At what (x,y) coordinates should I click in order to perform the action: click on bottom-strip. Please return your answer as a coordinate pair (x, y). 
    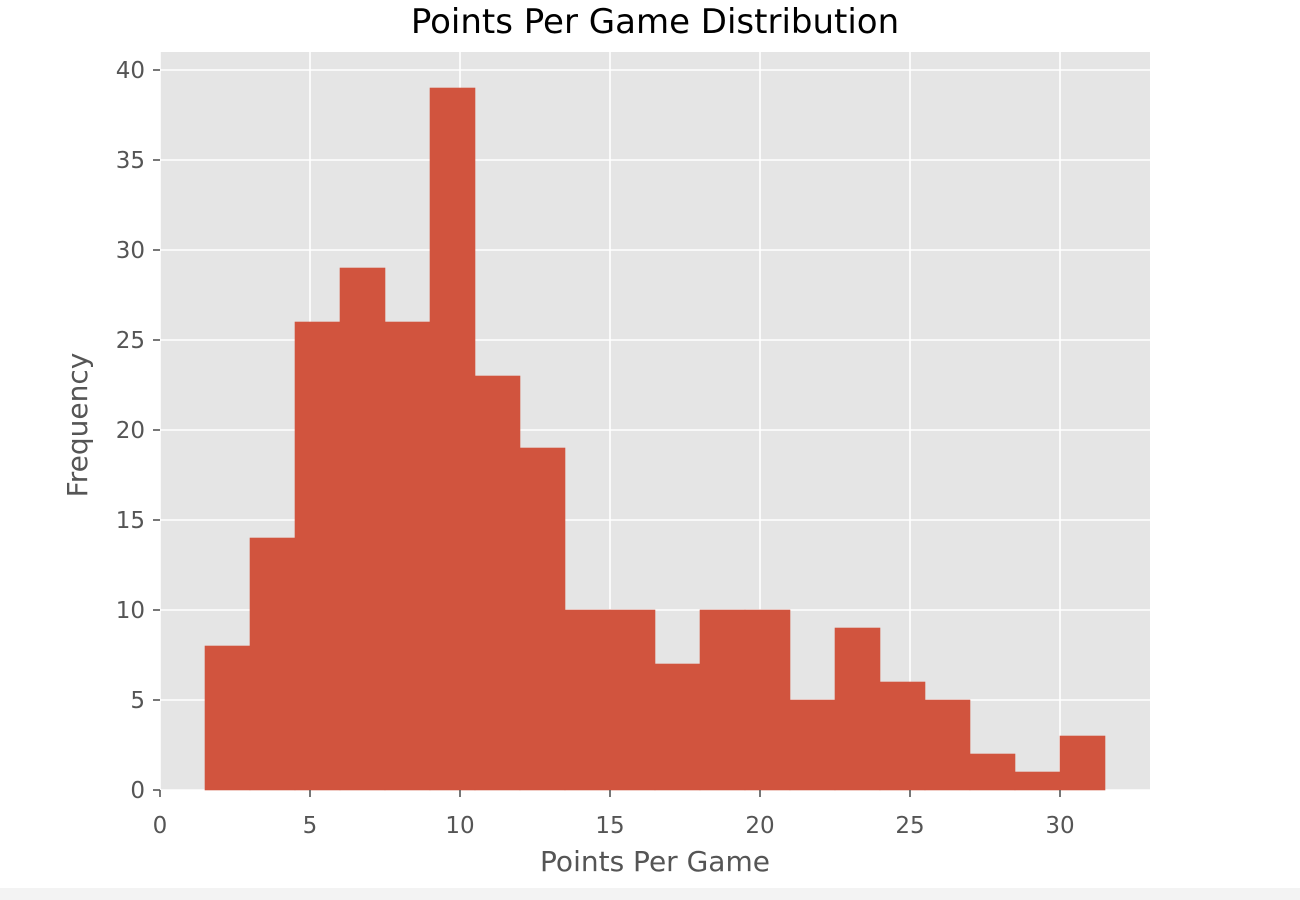
    Looking at the image, I should click on (650, 894).